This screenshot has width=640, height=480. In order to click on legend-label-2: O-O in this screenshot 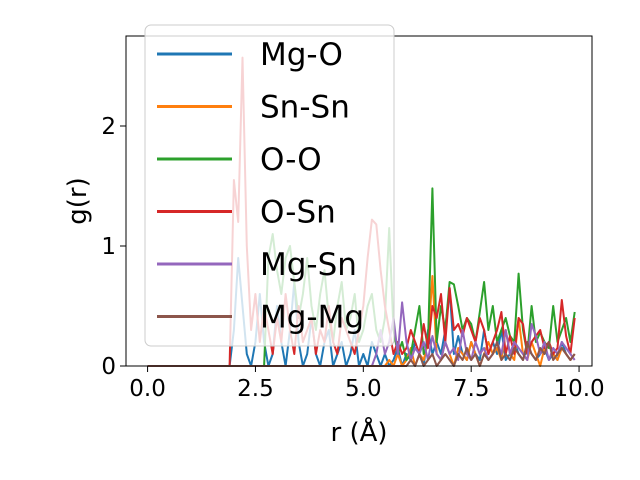, I will do `click(291, 160)`.